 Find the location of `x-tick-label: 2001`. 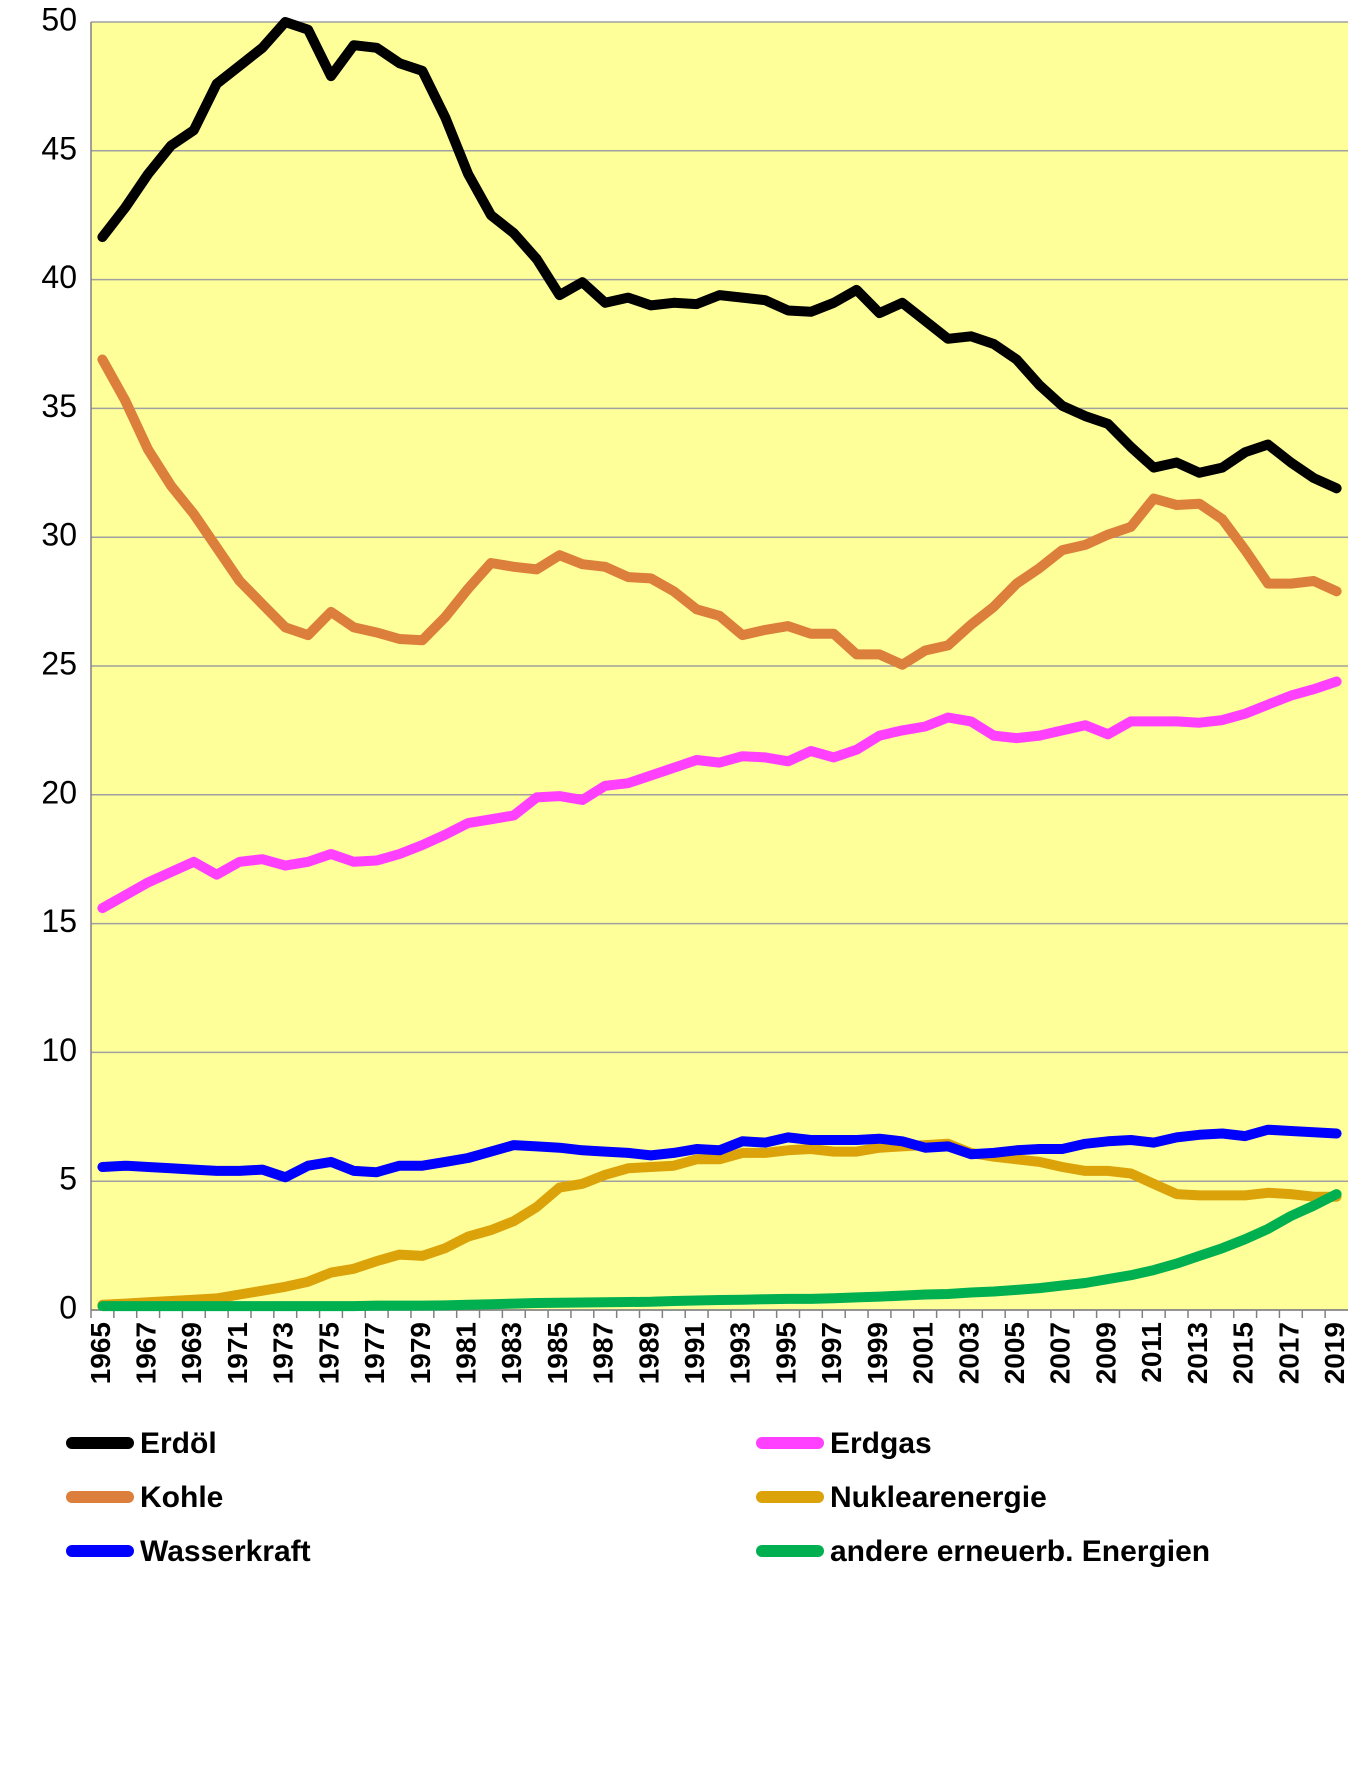

x-tick-label: 2001 is located at coordinates (923, 1353).